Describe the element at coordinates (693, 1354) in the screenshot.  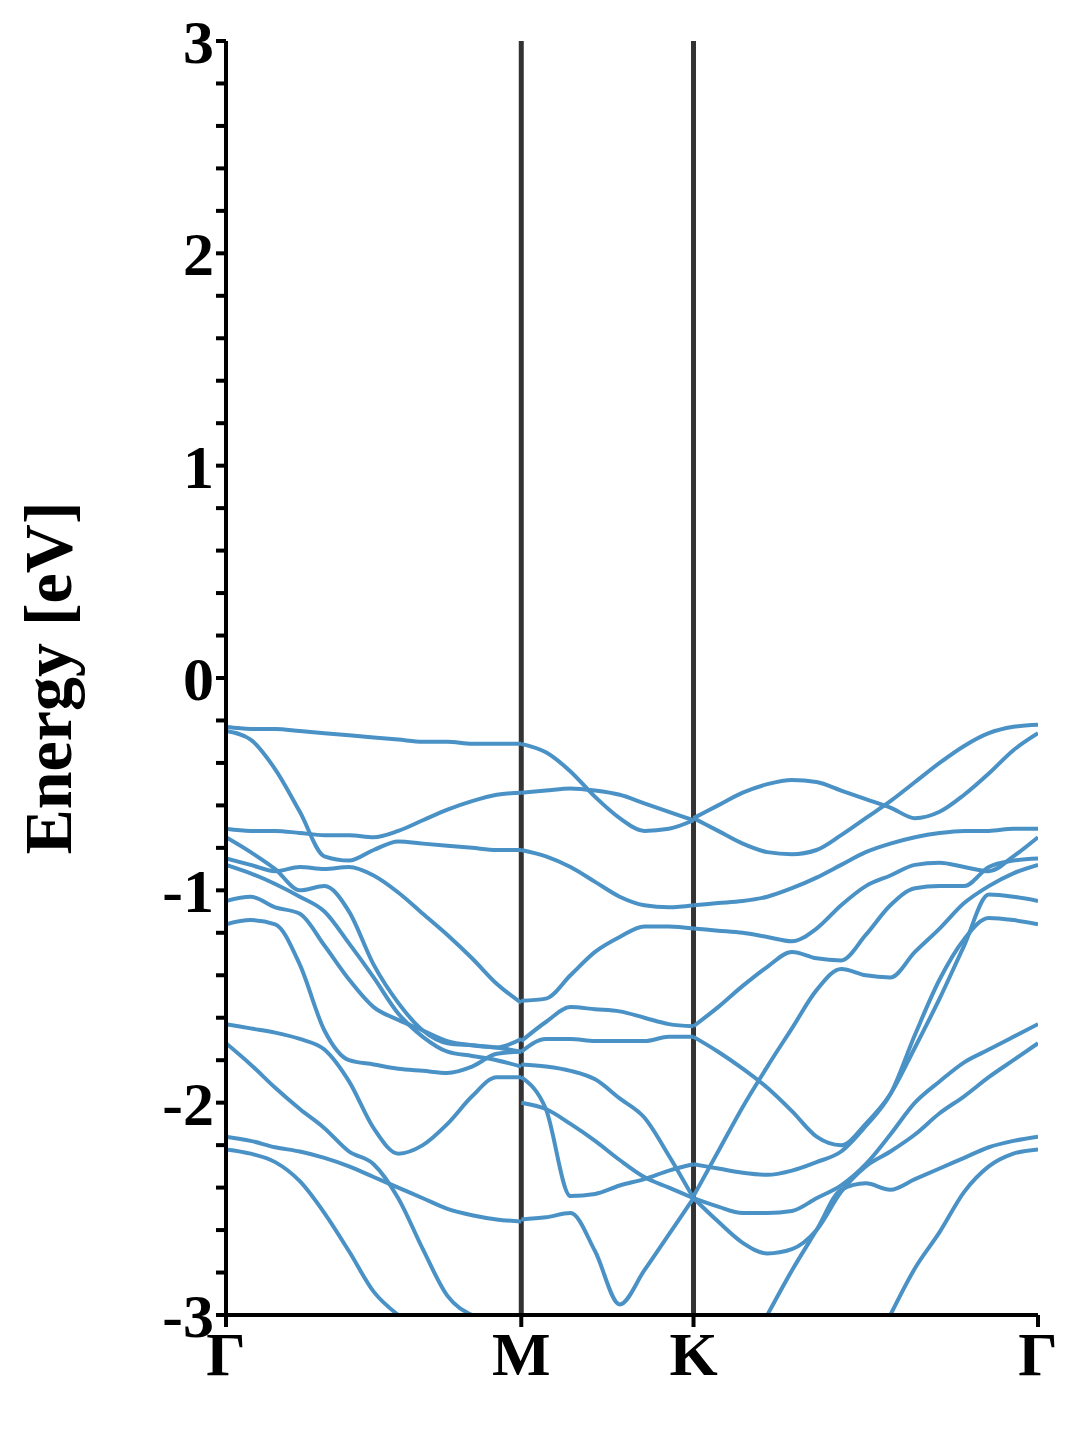
I see `x-tick-label: K` at that location.